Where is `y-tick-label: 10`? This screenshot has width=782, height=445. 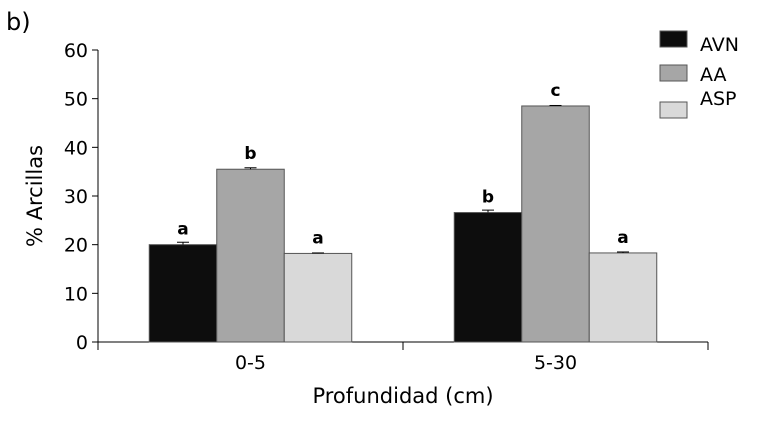
y-tick-label: 10 is located at coordinates (76, 294).